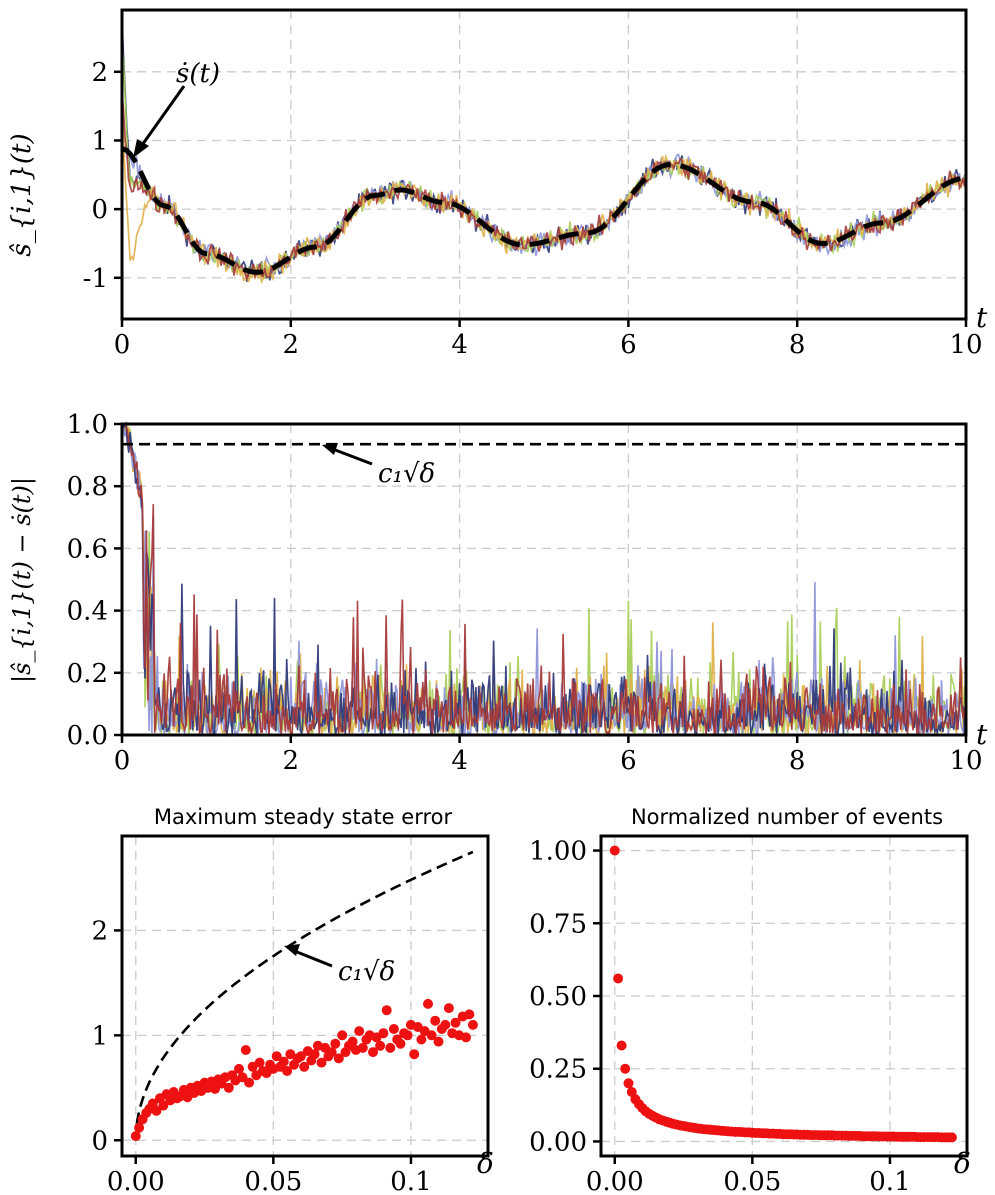 The width and height of the screenshot is (995, 1195). What do you see at coordinates (558, 1142) in the screenshot?
I see `events-y-tick-label: 0.00` at bounding box center [558, 1142].